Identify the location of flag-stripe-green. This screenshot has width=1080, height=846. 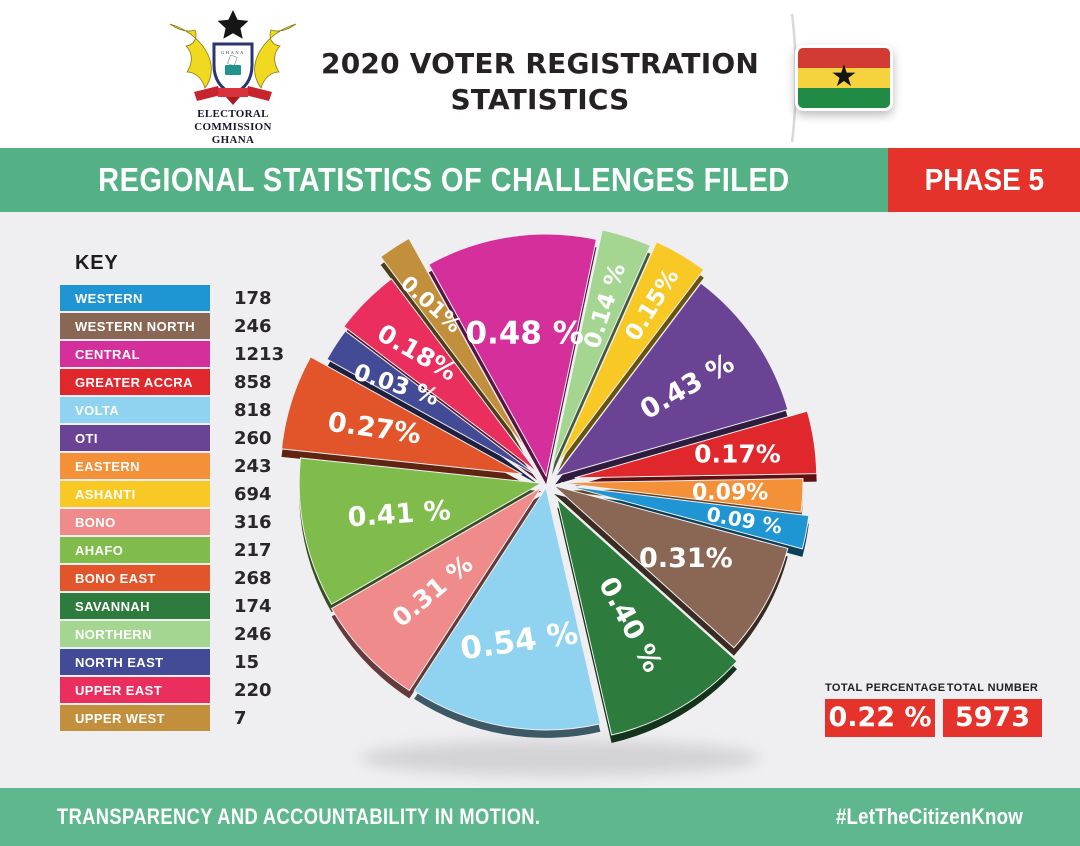
(844, 98).